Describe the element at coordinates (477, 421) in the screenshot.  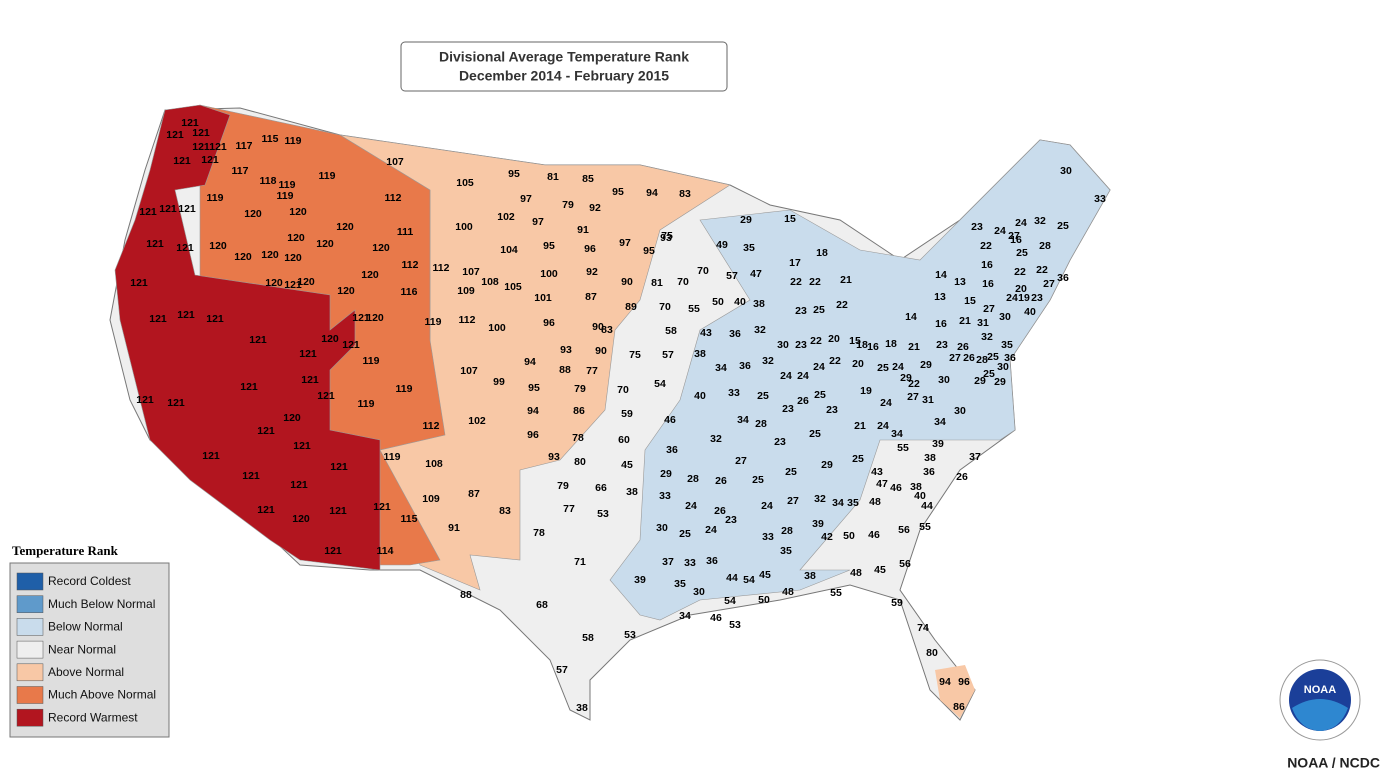
I see `division-rank: 102` at that location.